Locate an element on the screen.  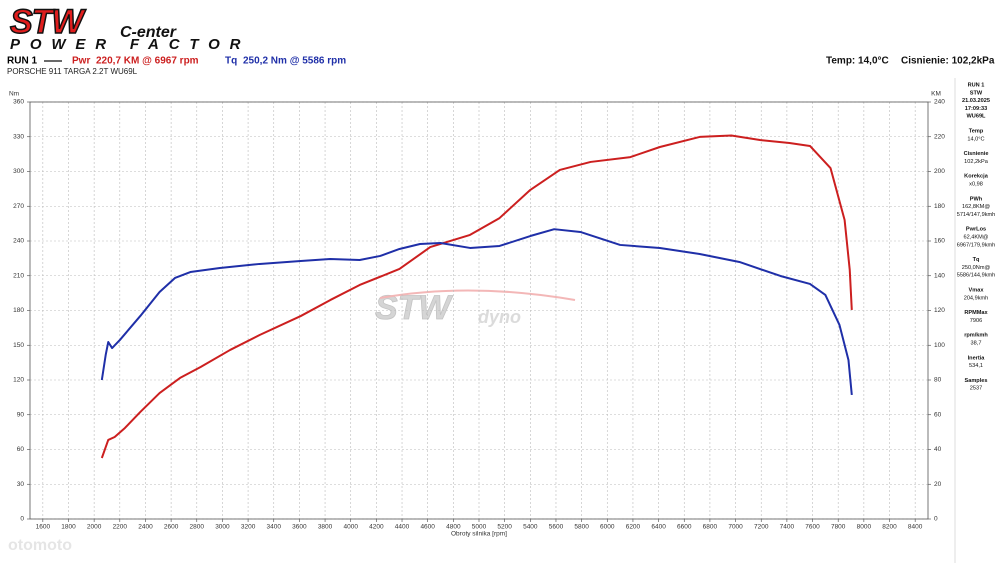
panel-text: Korekcja is located at coordinates (976, 177).